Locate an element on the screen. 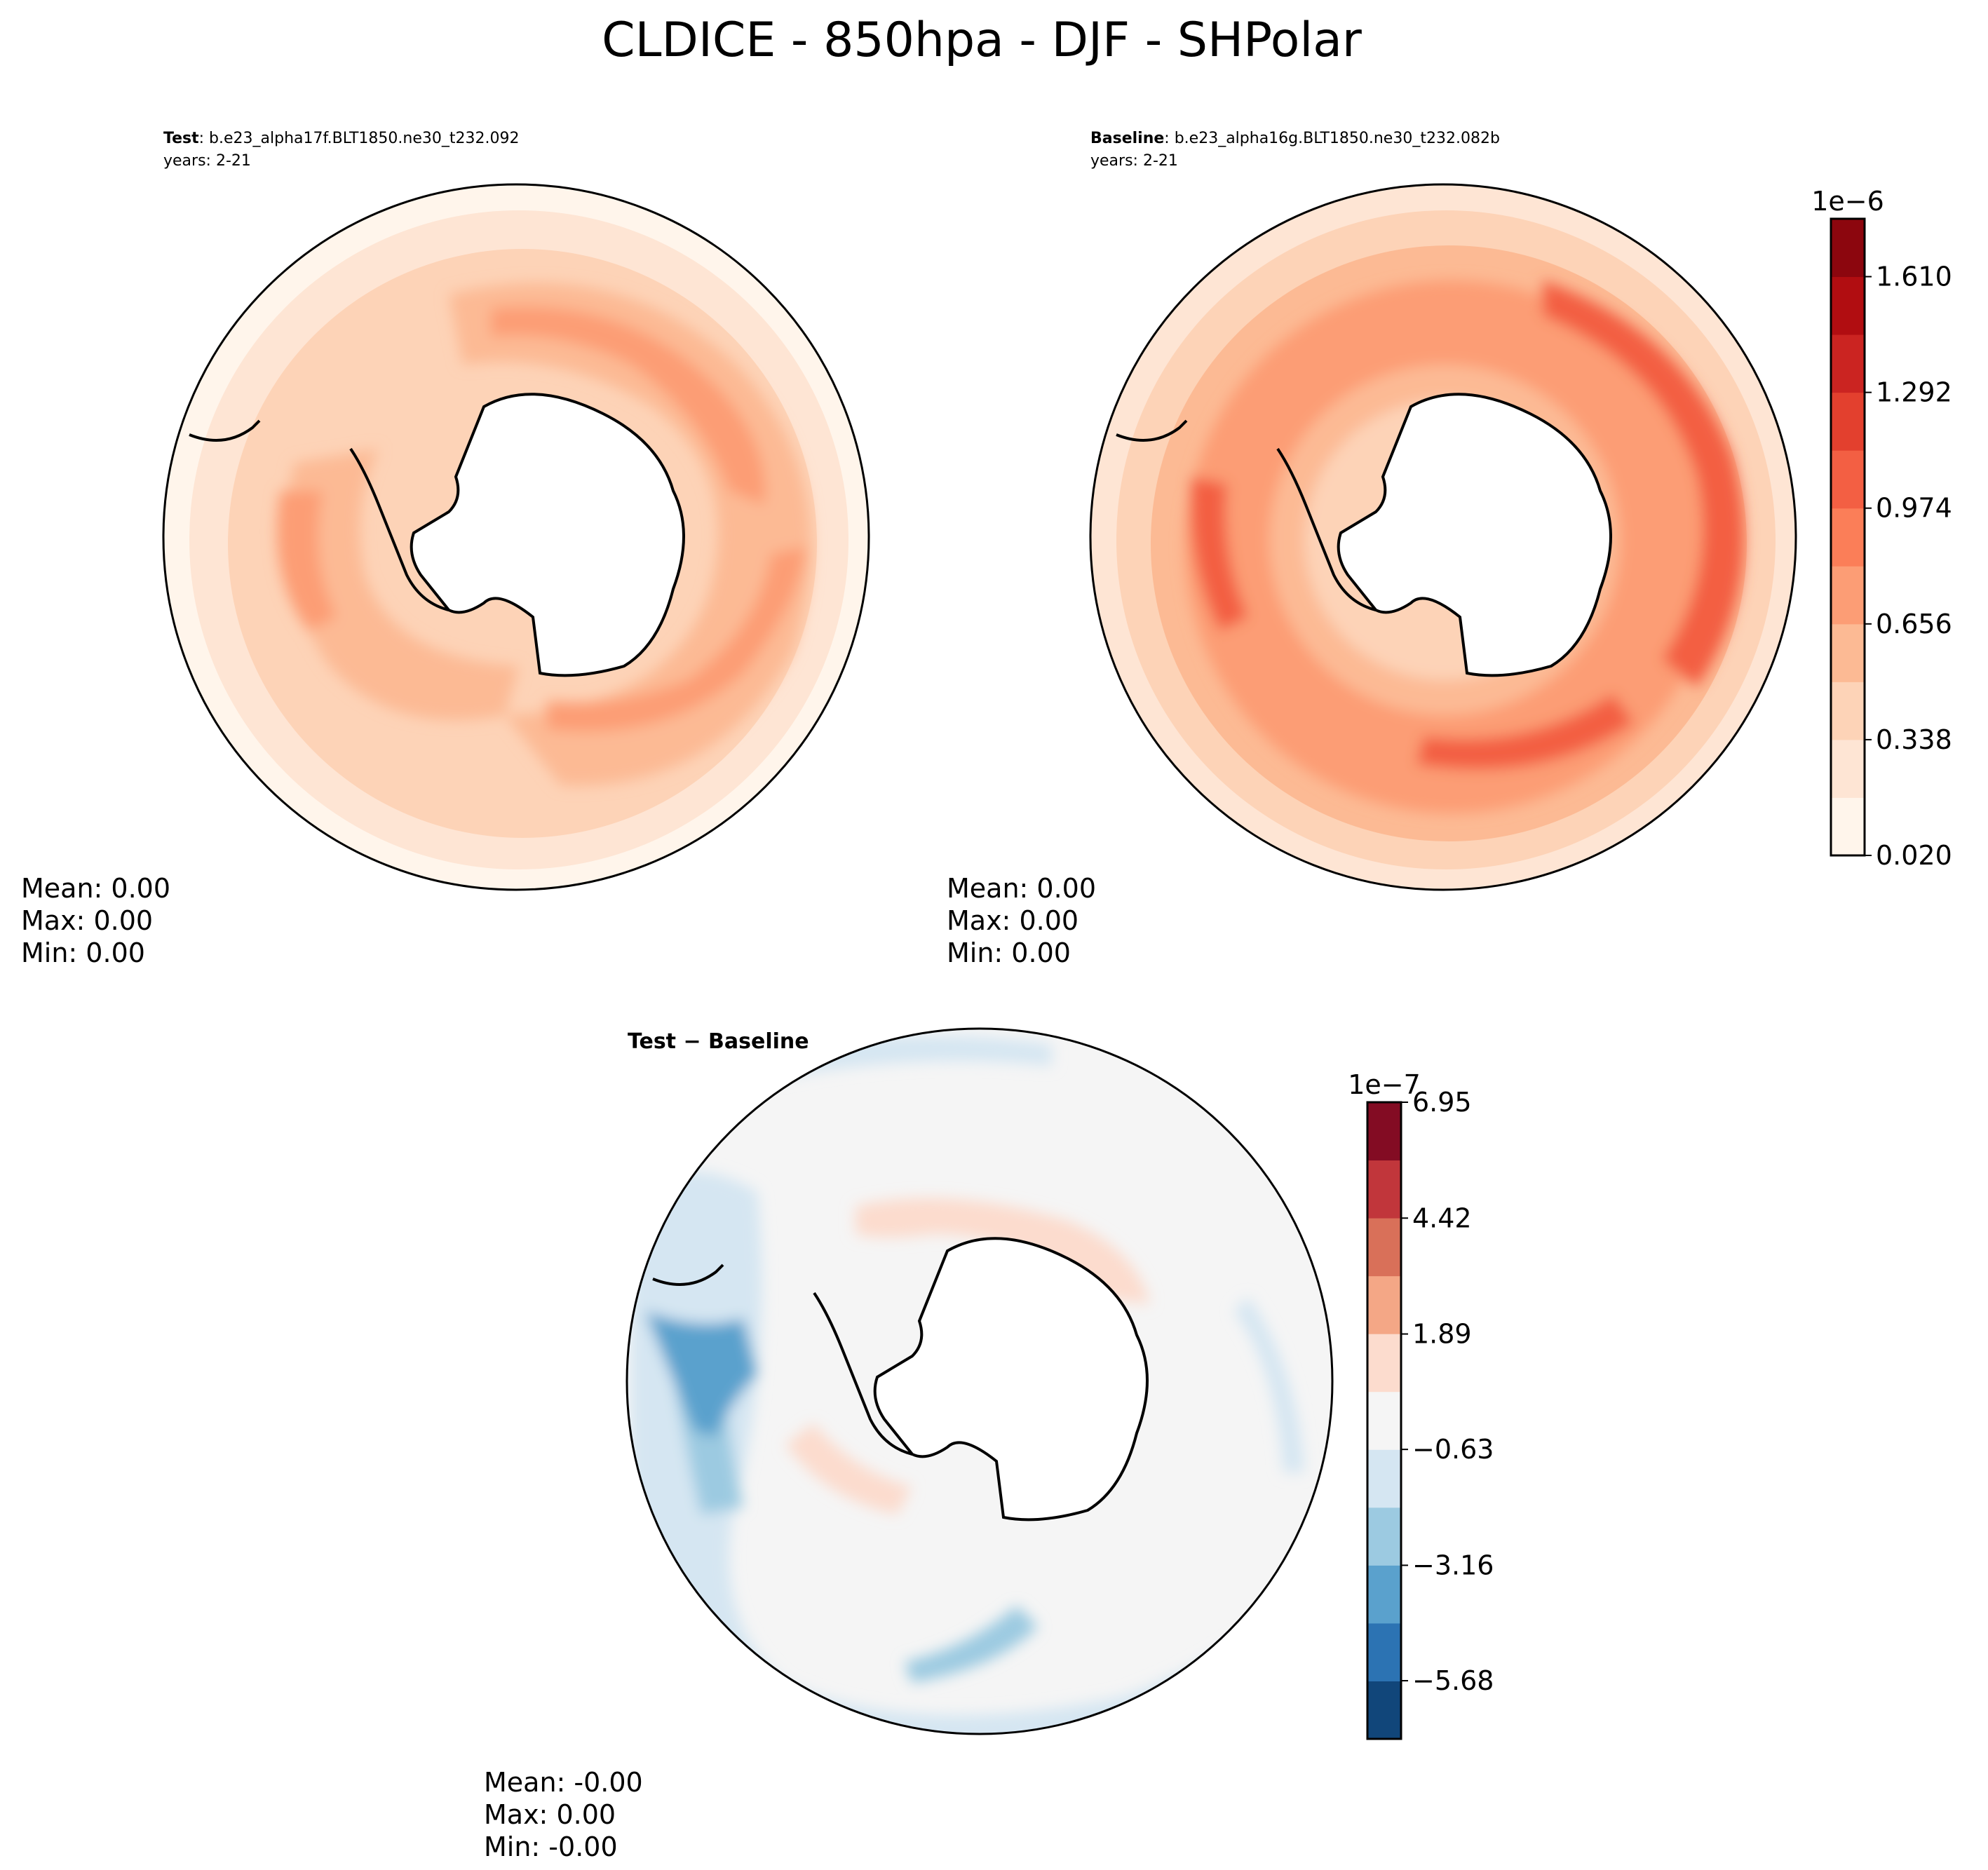  diff-colorbar-tick-label: −5.68 is located at coordinates (1453, 1680).